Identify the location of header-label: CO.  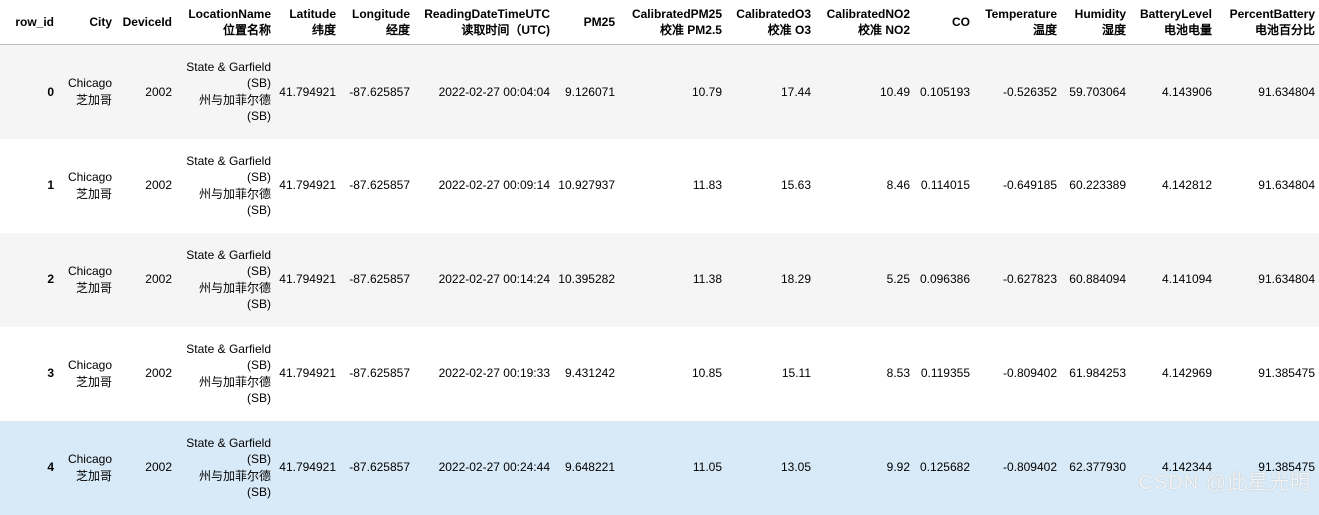
(961, 22).